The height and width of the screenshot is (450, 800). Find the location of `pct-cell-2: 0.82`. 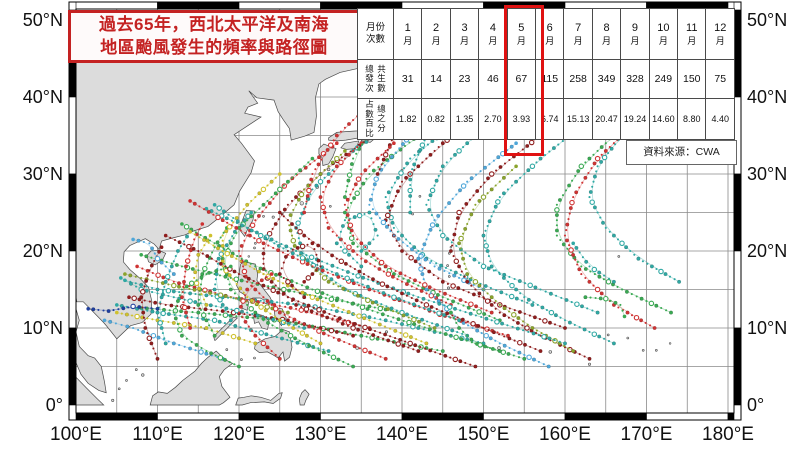

pct-cell-2: 0.82 is located at coordinates (436, 119).